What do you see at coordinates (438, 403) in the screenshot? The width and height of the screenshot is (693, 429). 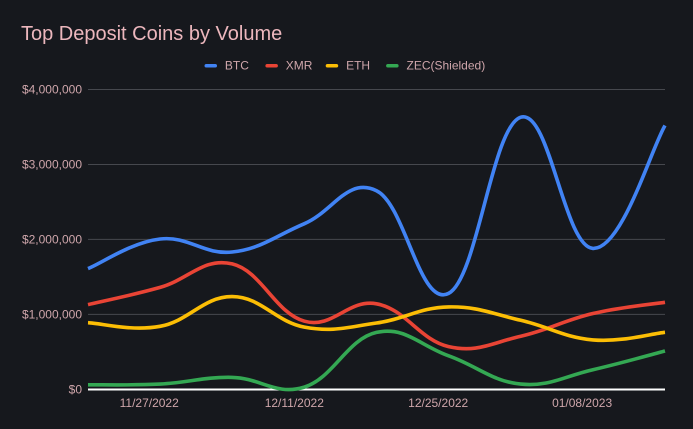 I see `svg-text: 12/25/2022` at bounding box center [438, 403].